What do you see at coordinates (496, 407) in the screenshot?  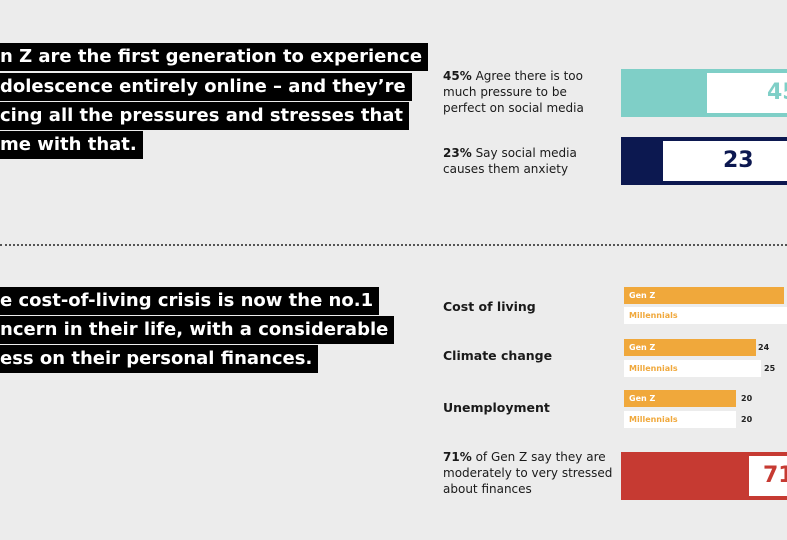 I see `concern-label-unemployment: Unemployment` at bounding box center [496, 407].